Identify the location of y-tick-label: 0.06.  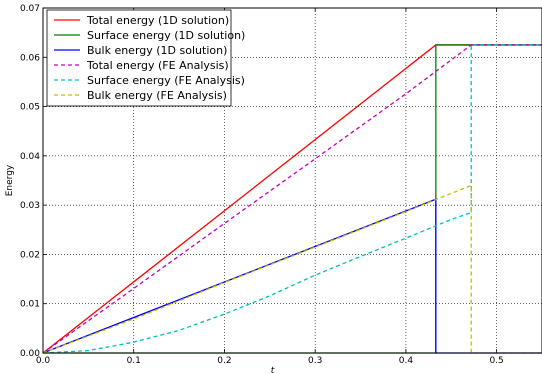
(30, 58).